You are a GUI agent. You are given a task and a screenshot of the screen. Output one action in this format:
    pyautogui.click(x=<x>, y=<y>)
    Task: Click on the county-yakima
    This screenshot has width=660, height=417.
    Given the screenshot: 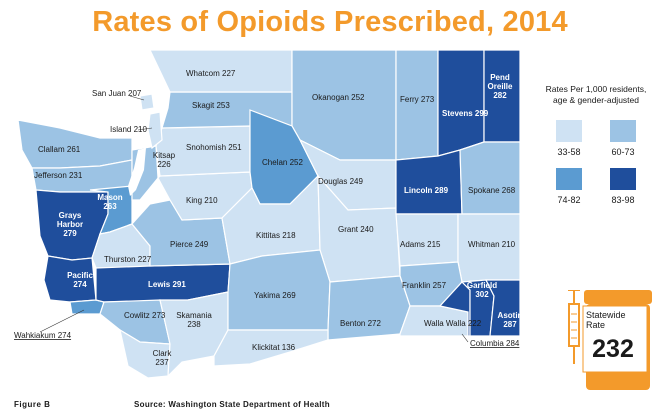 What is the action you would take?
    pyautogui.click(x=279, y=290)
    